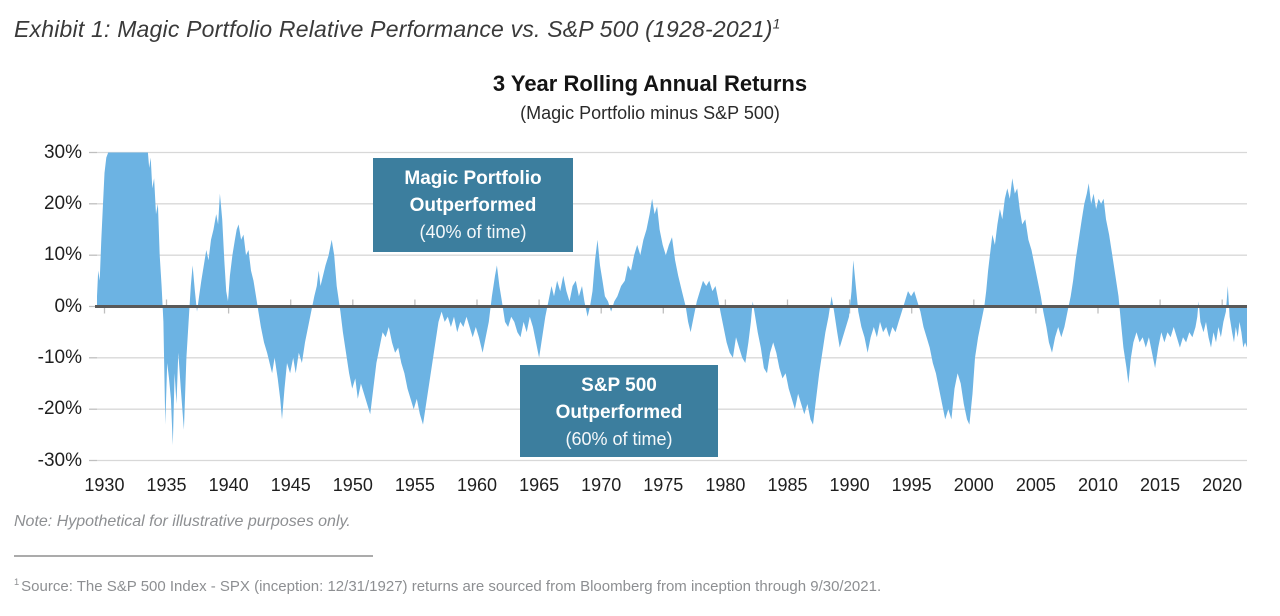 This screenshot has width=1280, height=616. What do you see at coordinates (166, 485) in the screenshot?
I see `x-axis-tick-label: 1935` at bounding box center [166, 485].